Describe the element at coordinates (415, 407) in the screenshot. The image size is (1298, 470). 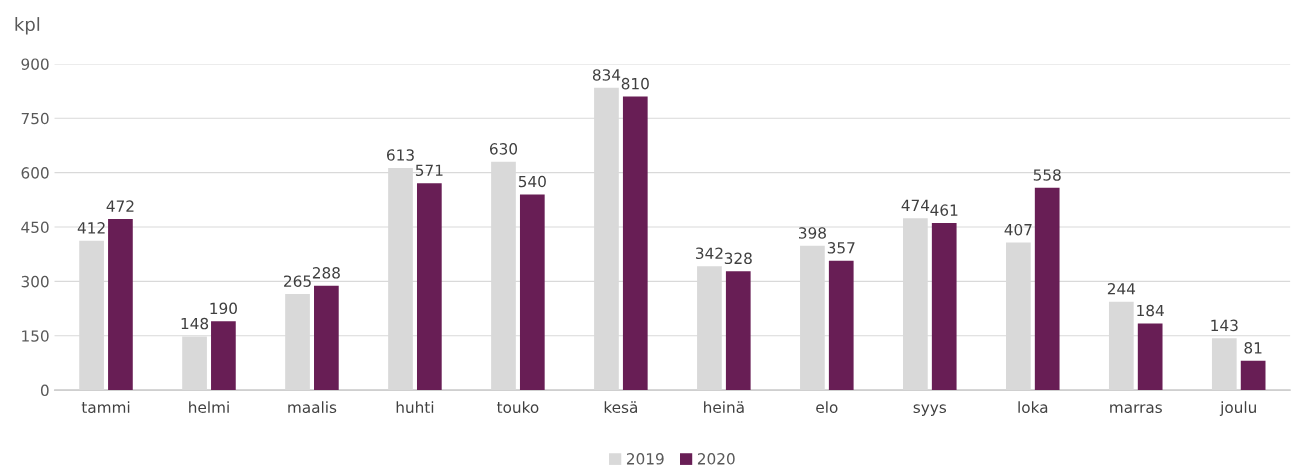
I see `x-tick-label: huhti` at that location.